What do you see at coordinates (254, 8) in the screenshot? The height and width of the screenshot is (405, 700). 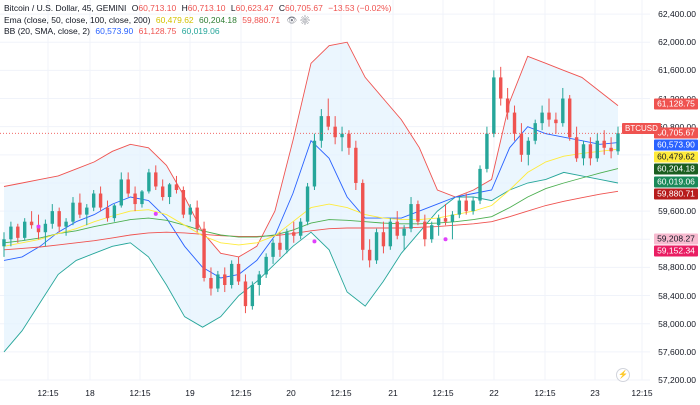 I see `low-value: 60,623.47` at bounding box center [254, 8].